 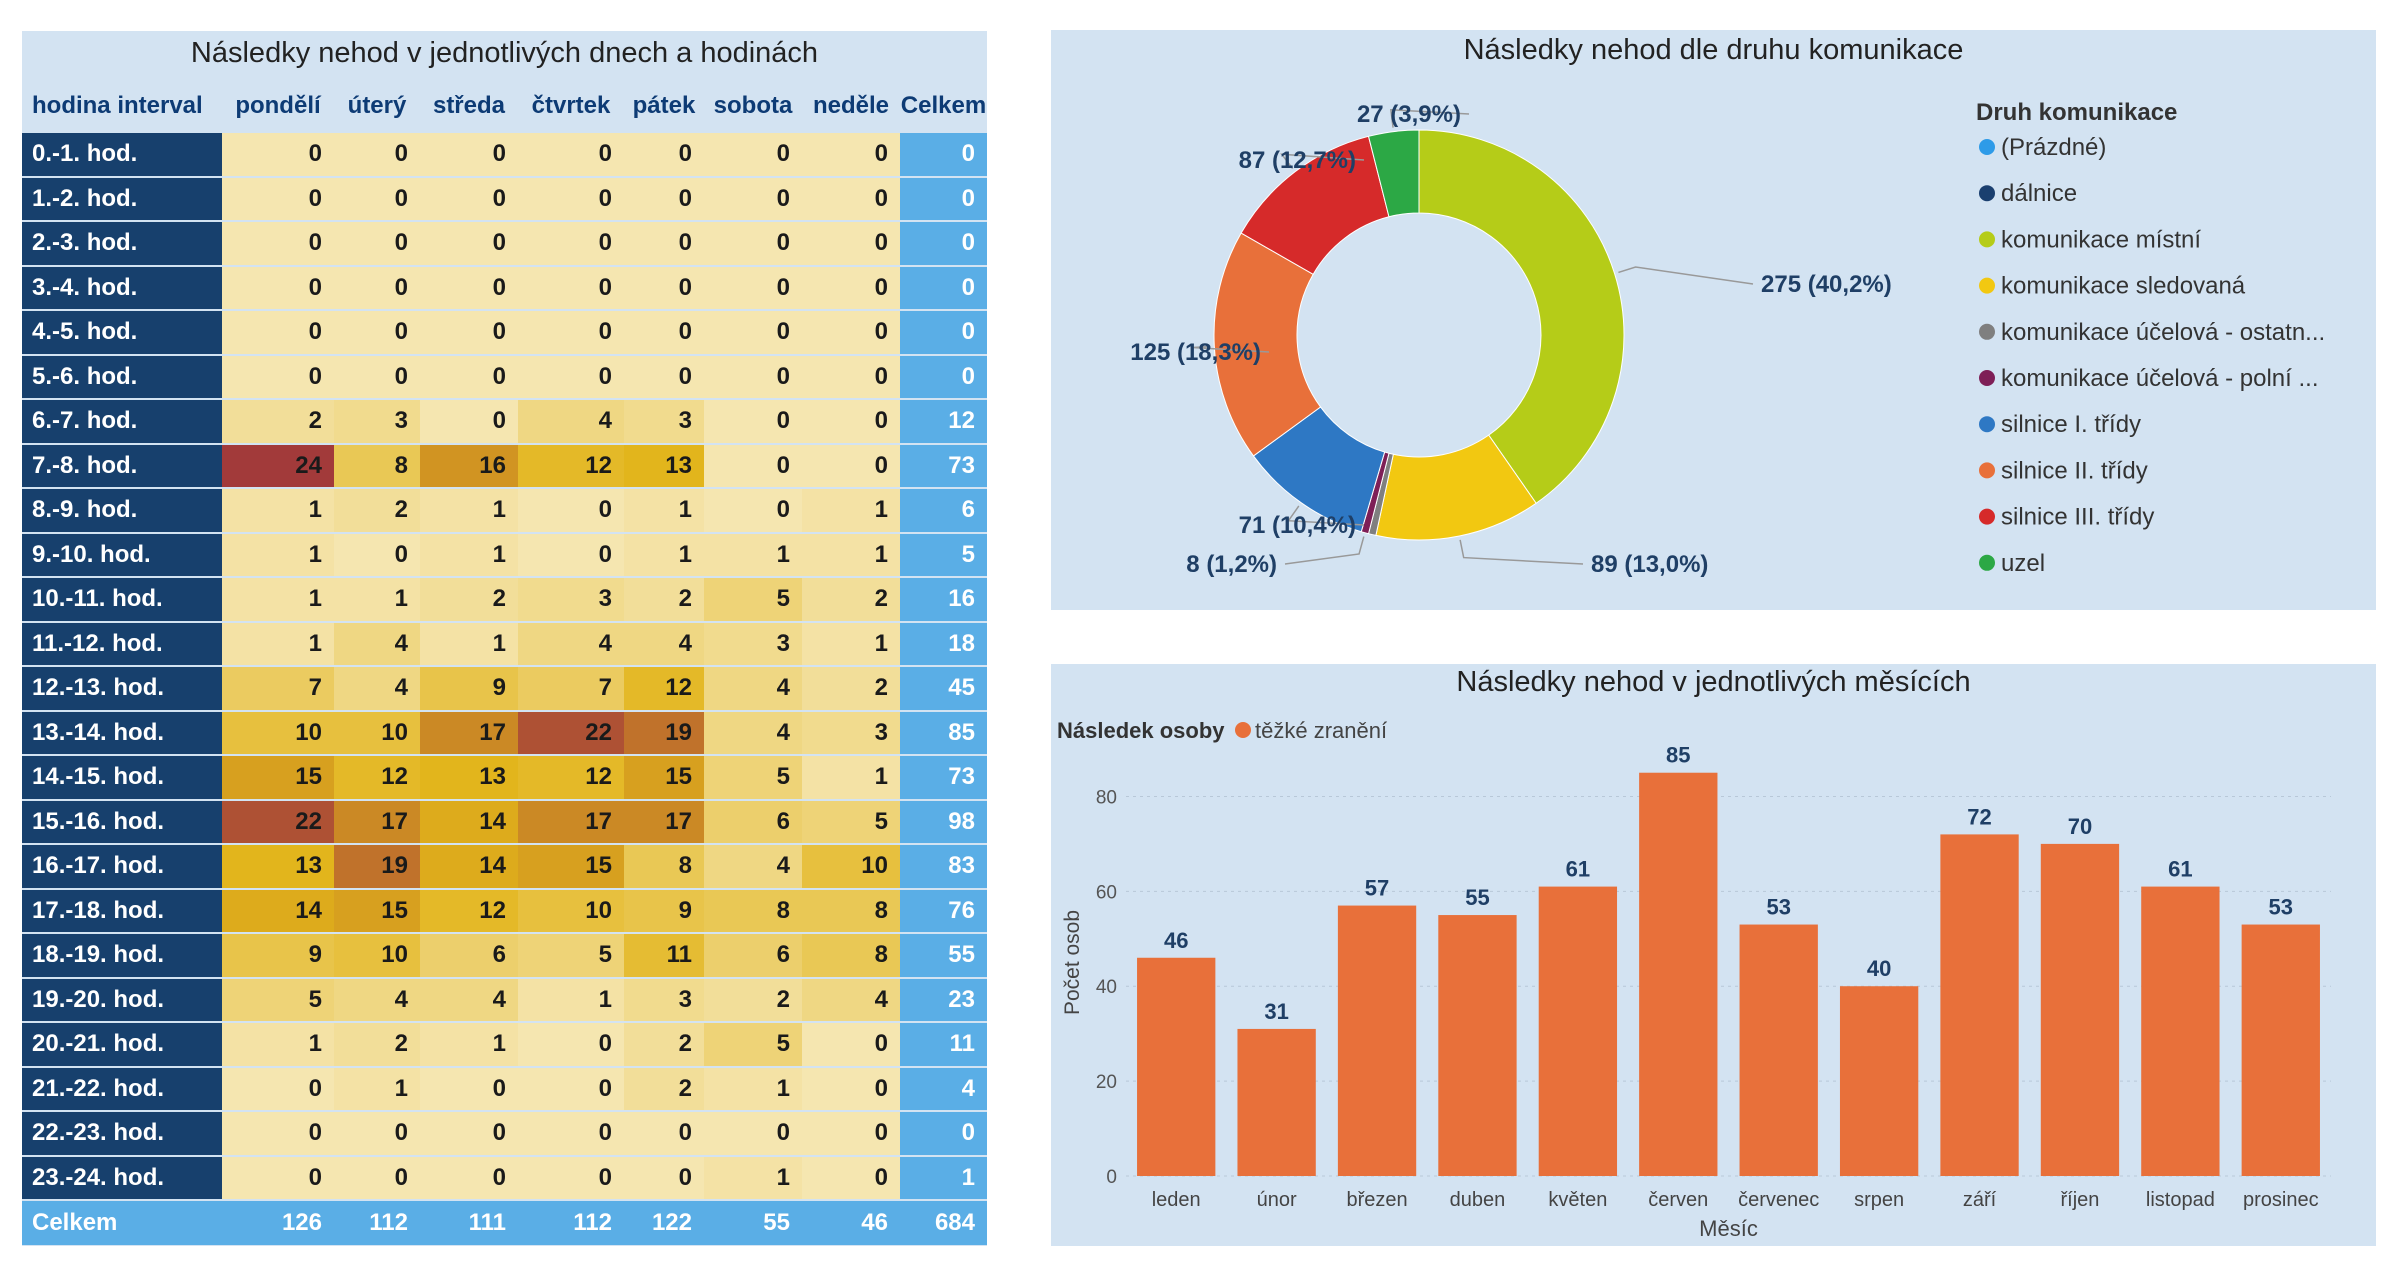 I want to click on donut-data-label: 89 (13,0%), so click(x=1649, y=564).